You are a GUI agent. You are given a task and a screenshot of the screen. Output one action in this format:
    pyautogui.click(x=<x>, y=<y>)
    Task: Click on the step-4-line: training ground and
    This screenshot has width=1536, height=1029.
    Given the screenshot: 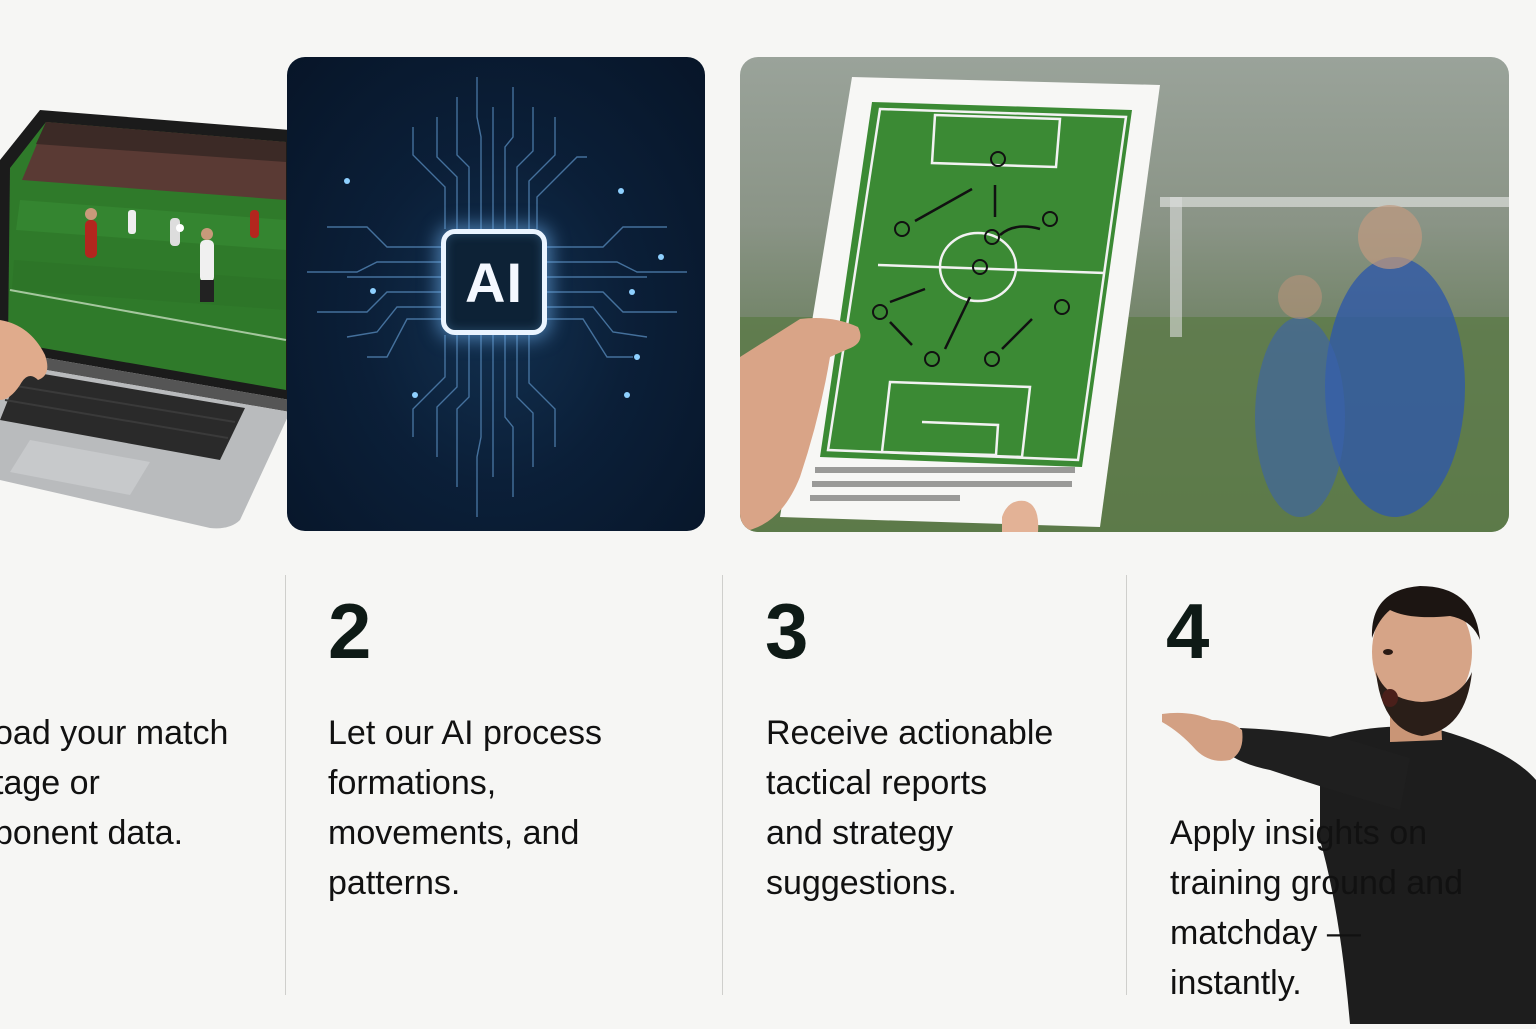 What is the action you would take?
    pyautogui.click(x=1317, y=883)
    